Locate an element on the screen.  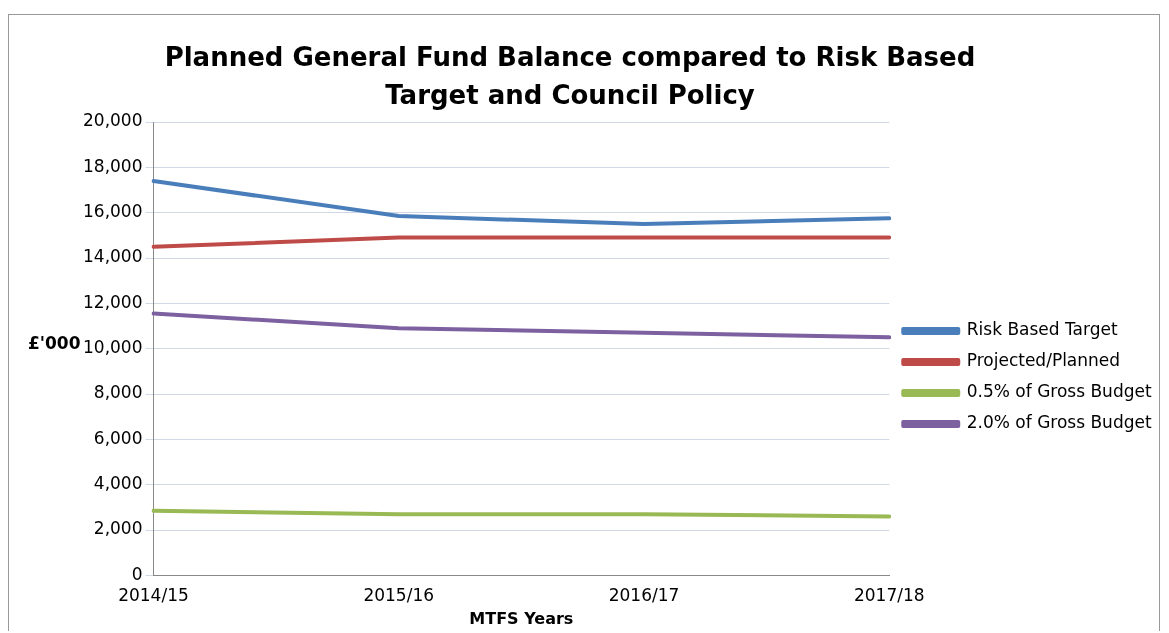
legend-label: 2.0% of Gross Budget is located at coordinates (1059, 422).